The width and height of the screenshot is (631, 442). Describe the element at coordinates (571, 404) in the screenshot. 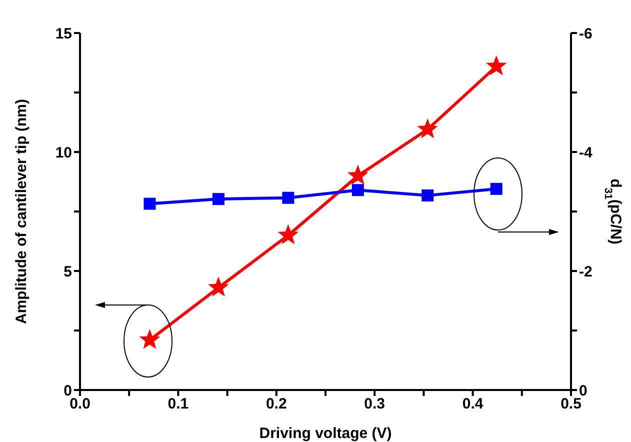

I see `x-tick-label: 0.5` at that location.